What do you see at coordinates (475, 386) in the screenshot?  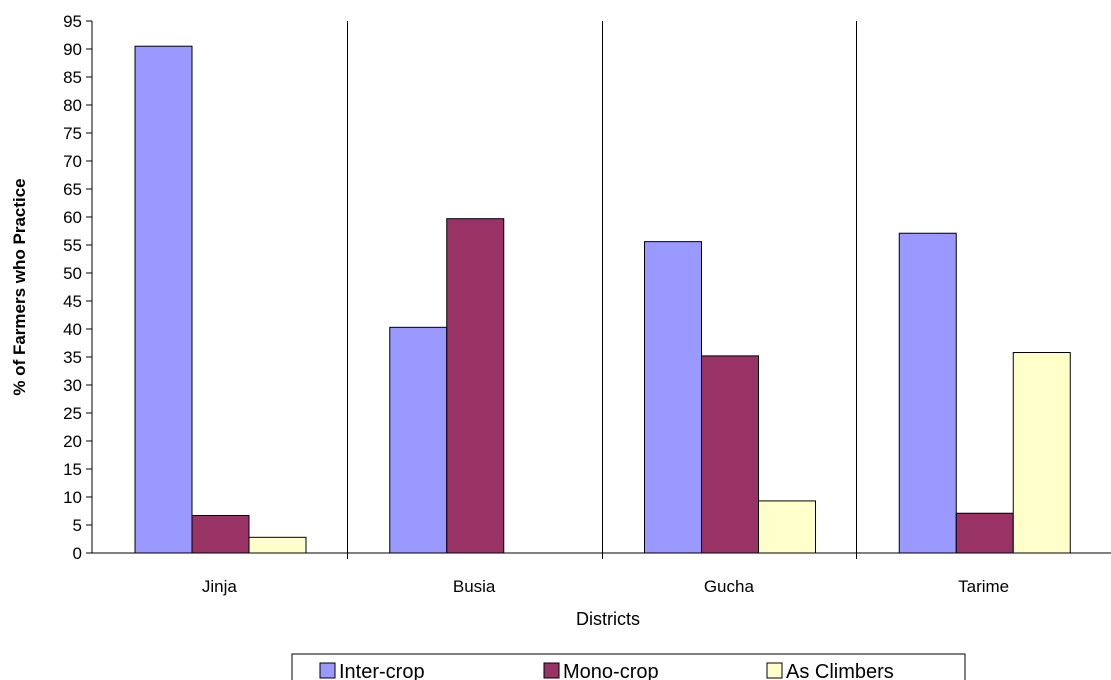 I see `bar-mono-crop-busia` at bounding box center [475, 386].